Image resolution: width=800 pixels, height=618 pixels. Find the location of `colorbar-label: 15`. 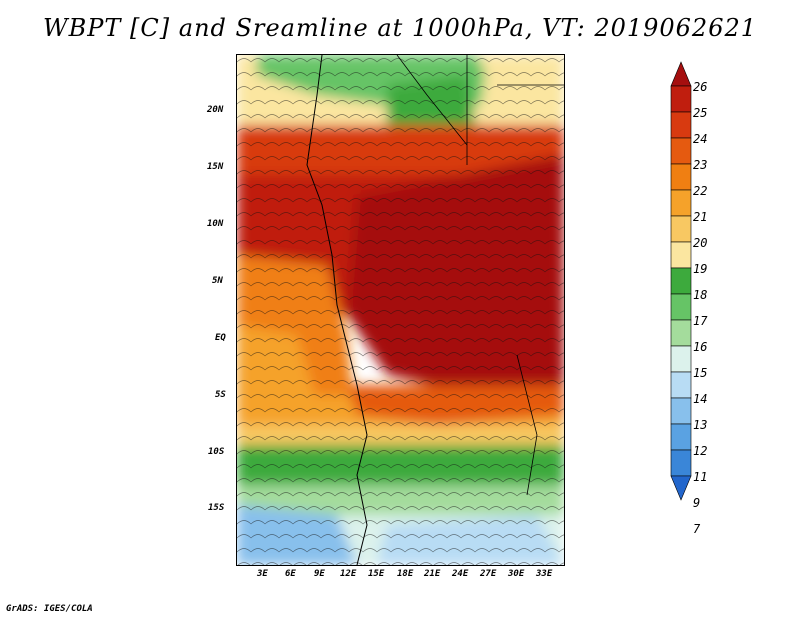

colorbar-label: 15 is located at coordinates (700, 373).